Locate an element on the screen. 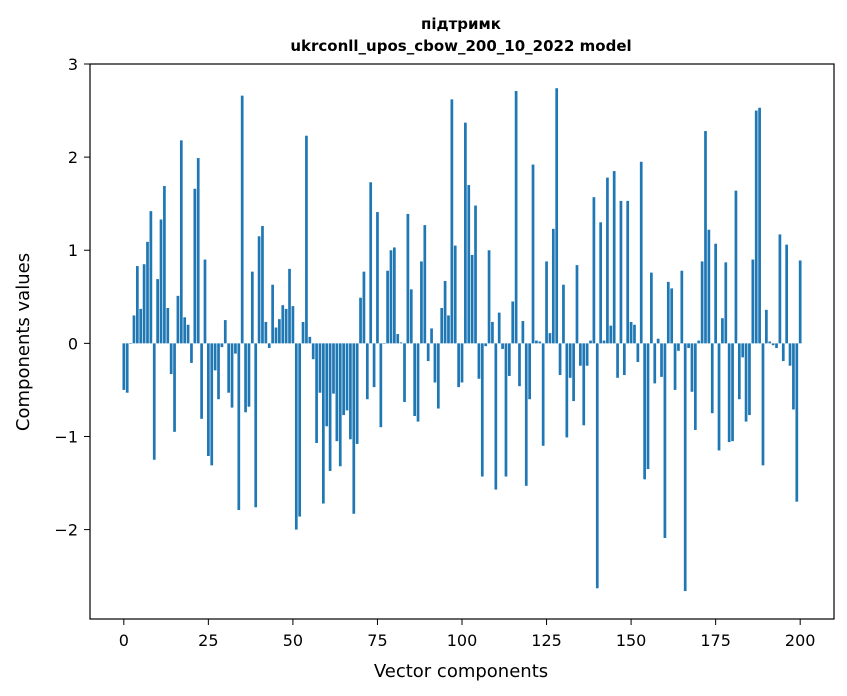 The height and width of the screenshot is (696, 847). y-tick-label: −2 is located at coordinates (66, 530).